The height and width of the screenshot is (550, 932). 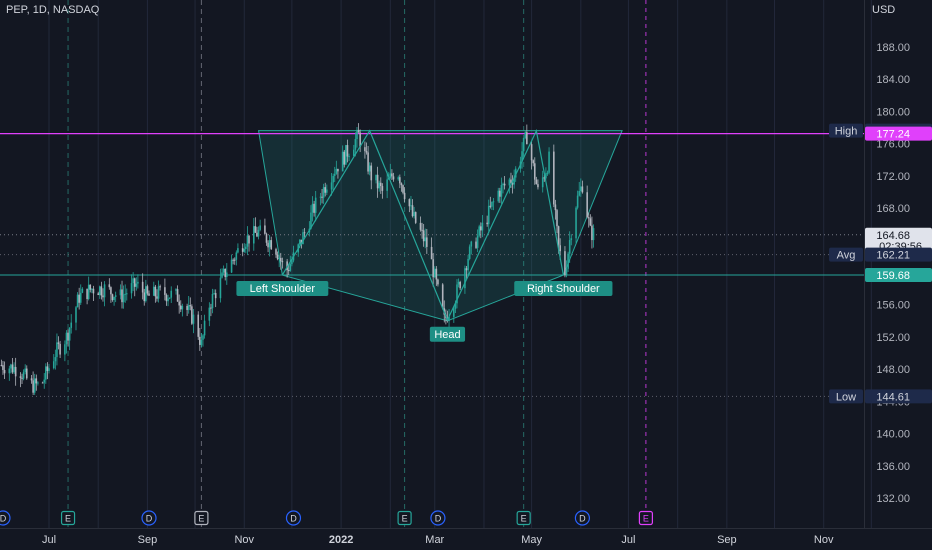 I want to click on low-side-label-bg, so click(x=846, y=396).